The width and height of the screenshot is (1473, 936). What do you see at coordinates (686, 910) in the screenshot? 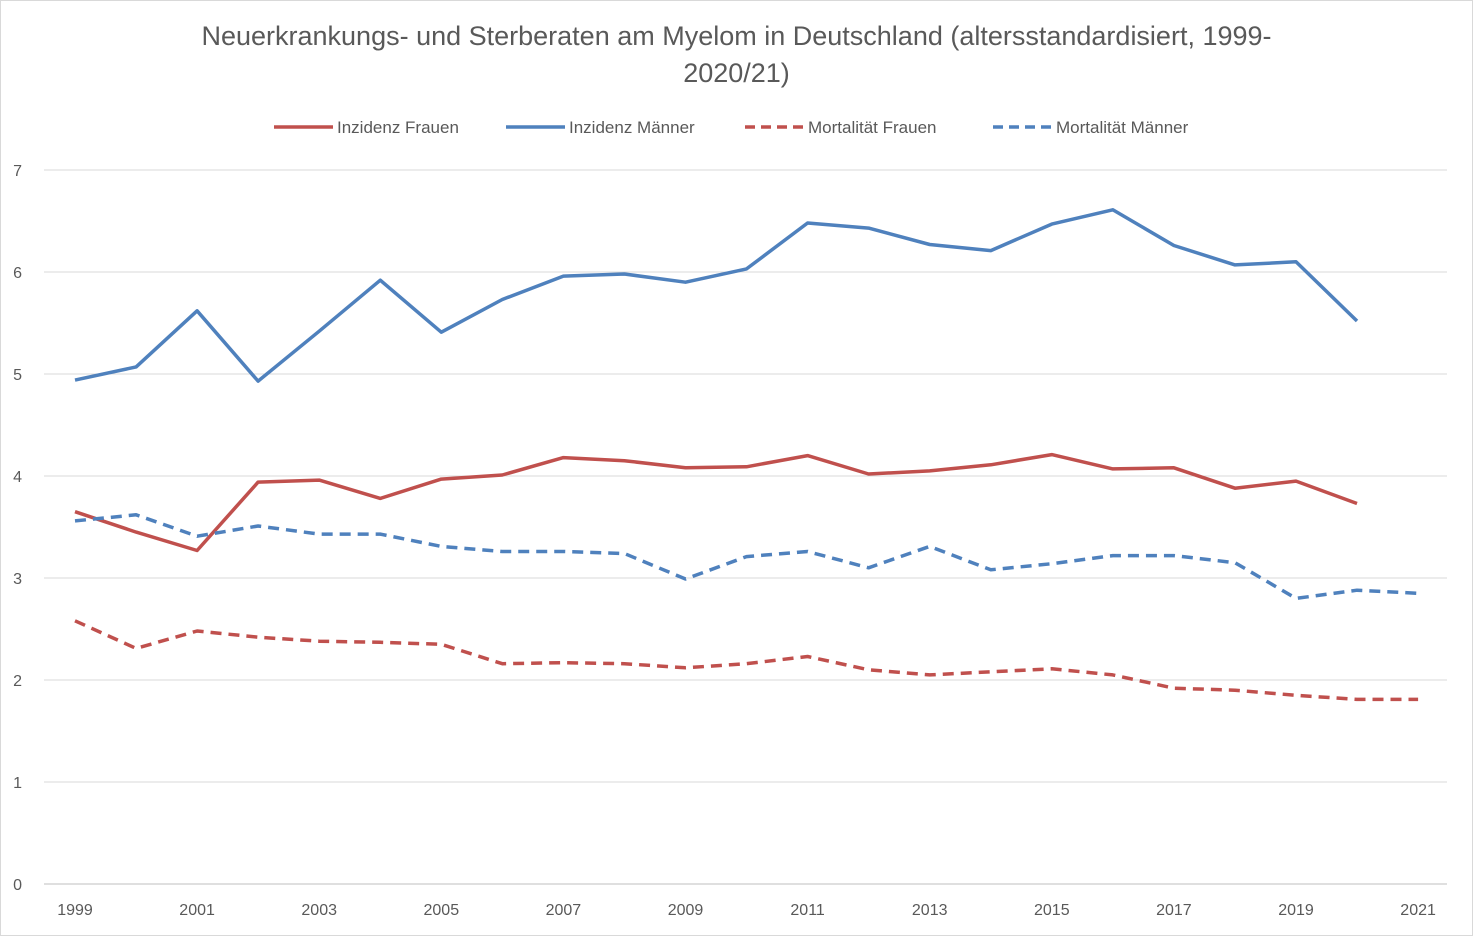
I see `x-tick-label: 2009` at bounding box center [686, 910].